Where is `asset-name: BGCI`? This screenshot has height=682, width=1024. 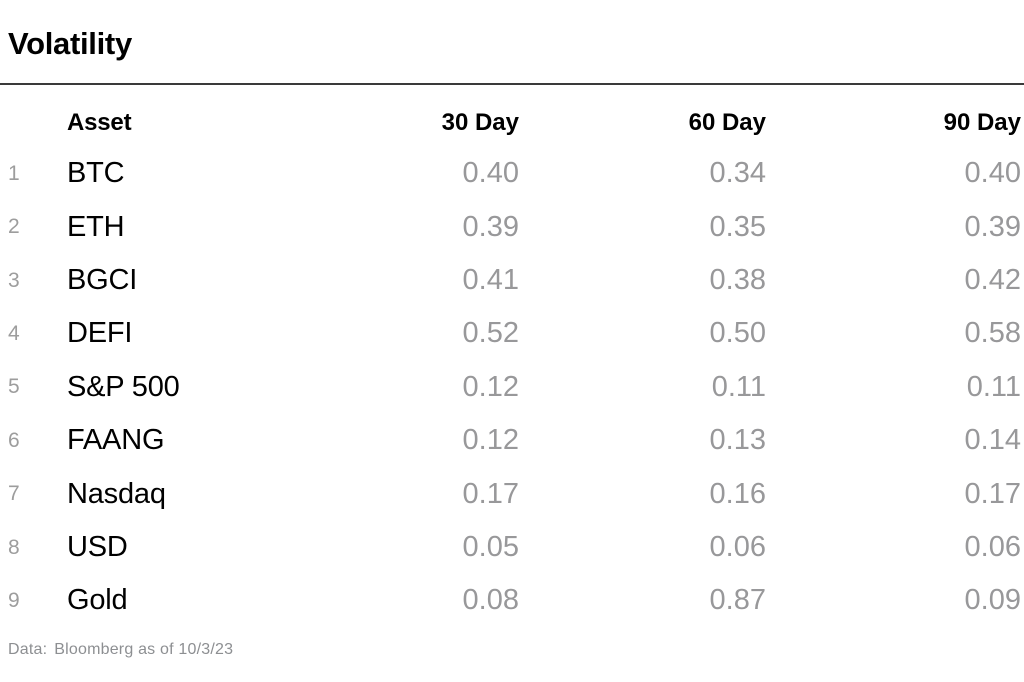
asset-name: BGCI is located at coordinates (102, 280).